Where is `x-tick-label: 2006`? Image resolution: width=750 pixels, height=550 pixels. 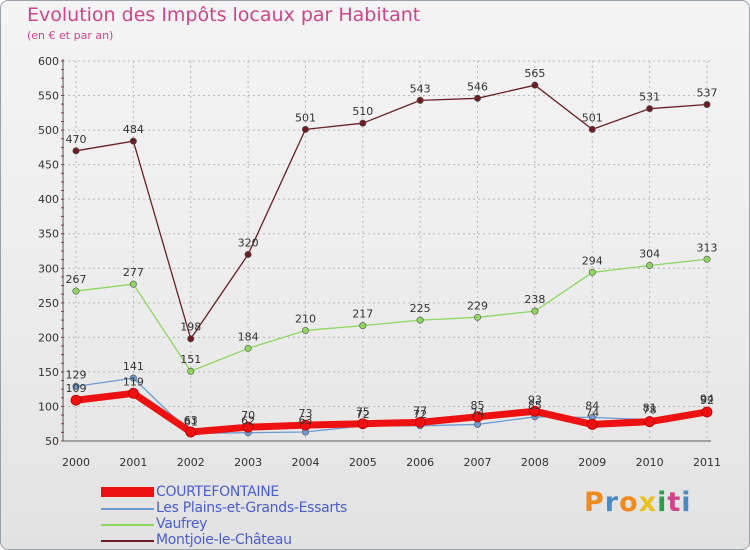 x-tick-label: 2006 is located at coordinates (420, 462).